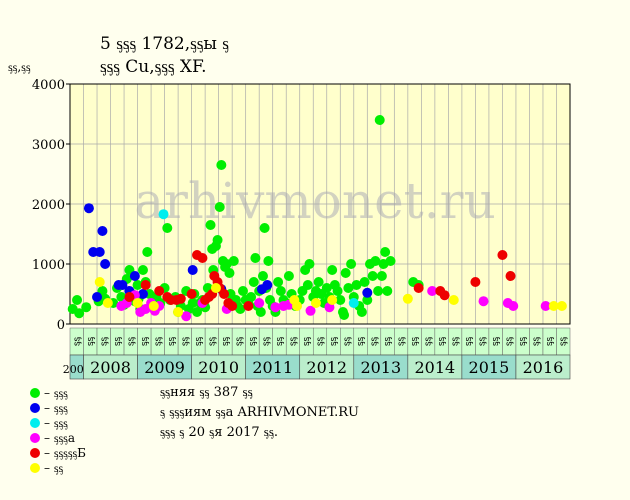  What do you see at coordinates (259, 412) in the screenshot?
I see `info-line-2: ᶊ ᶊᶊᶊиям ᶊᶊа ARHIVMONET.RU` at bounding box center [259, 412].